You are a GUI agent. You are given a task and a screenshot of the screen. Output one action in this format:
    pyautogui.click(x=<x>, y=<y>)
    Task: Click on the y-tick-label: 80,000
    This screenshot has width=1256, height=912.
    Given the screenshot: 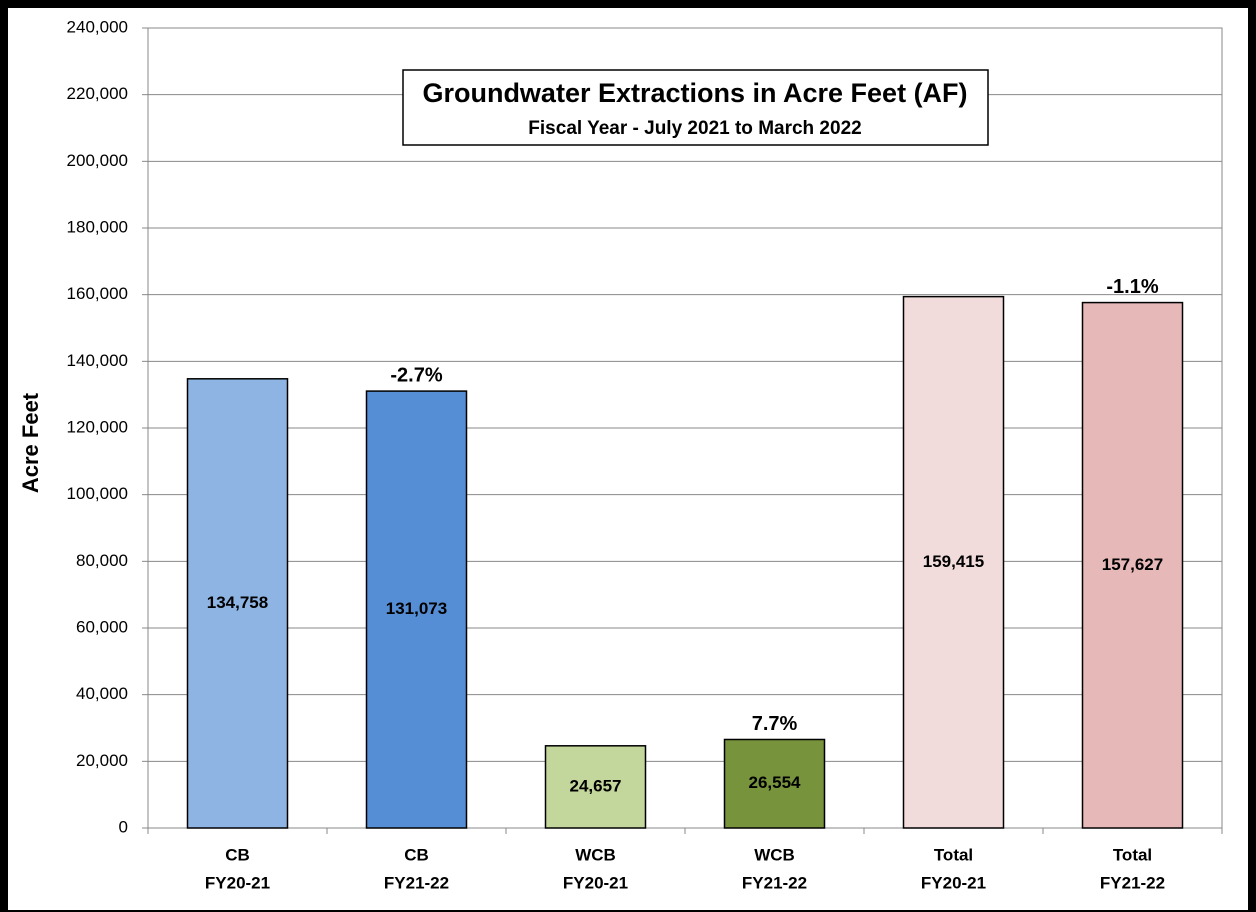 What is the action you would take?
    pyautogui.click(x=102, y=560)
    